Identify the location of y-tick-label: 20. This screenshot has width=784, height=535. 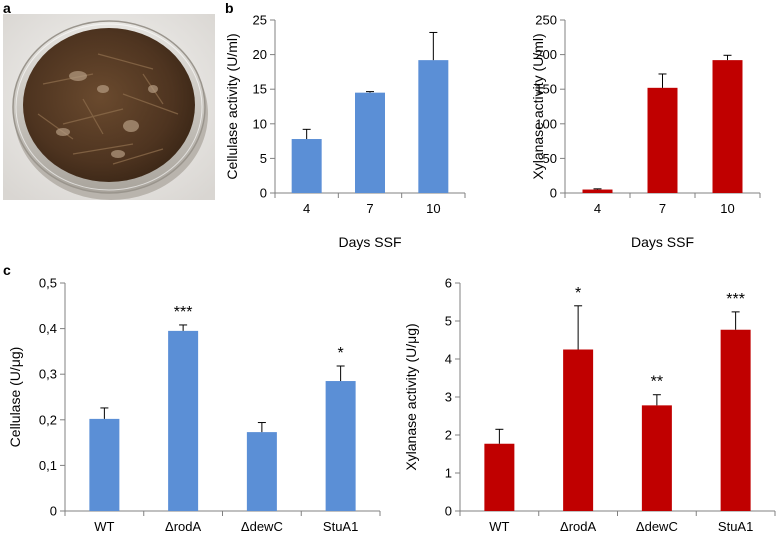
(260, 54).